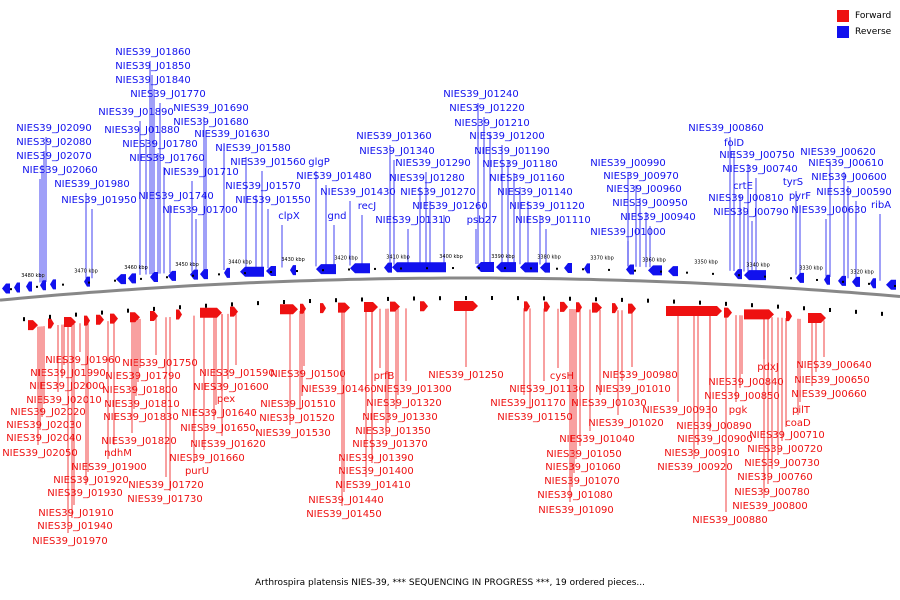 Image resolution: width=900 pixels, height=600 pixels. What do you see at coordinates (873, 16) in the screenshot?
I see `legend-label-forward: Forward` at bounding box center [873, 16].